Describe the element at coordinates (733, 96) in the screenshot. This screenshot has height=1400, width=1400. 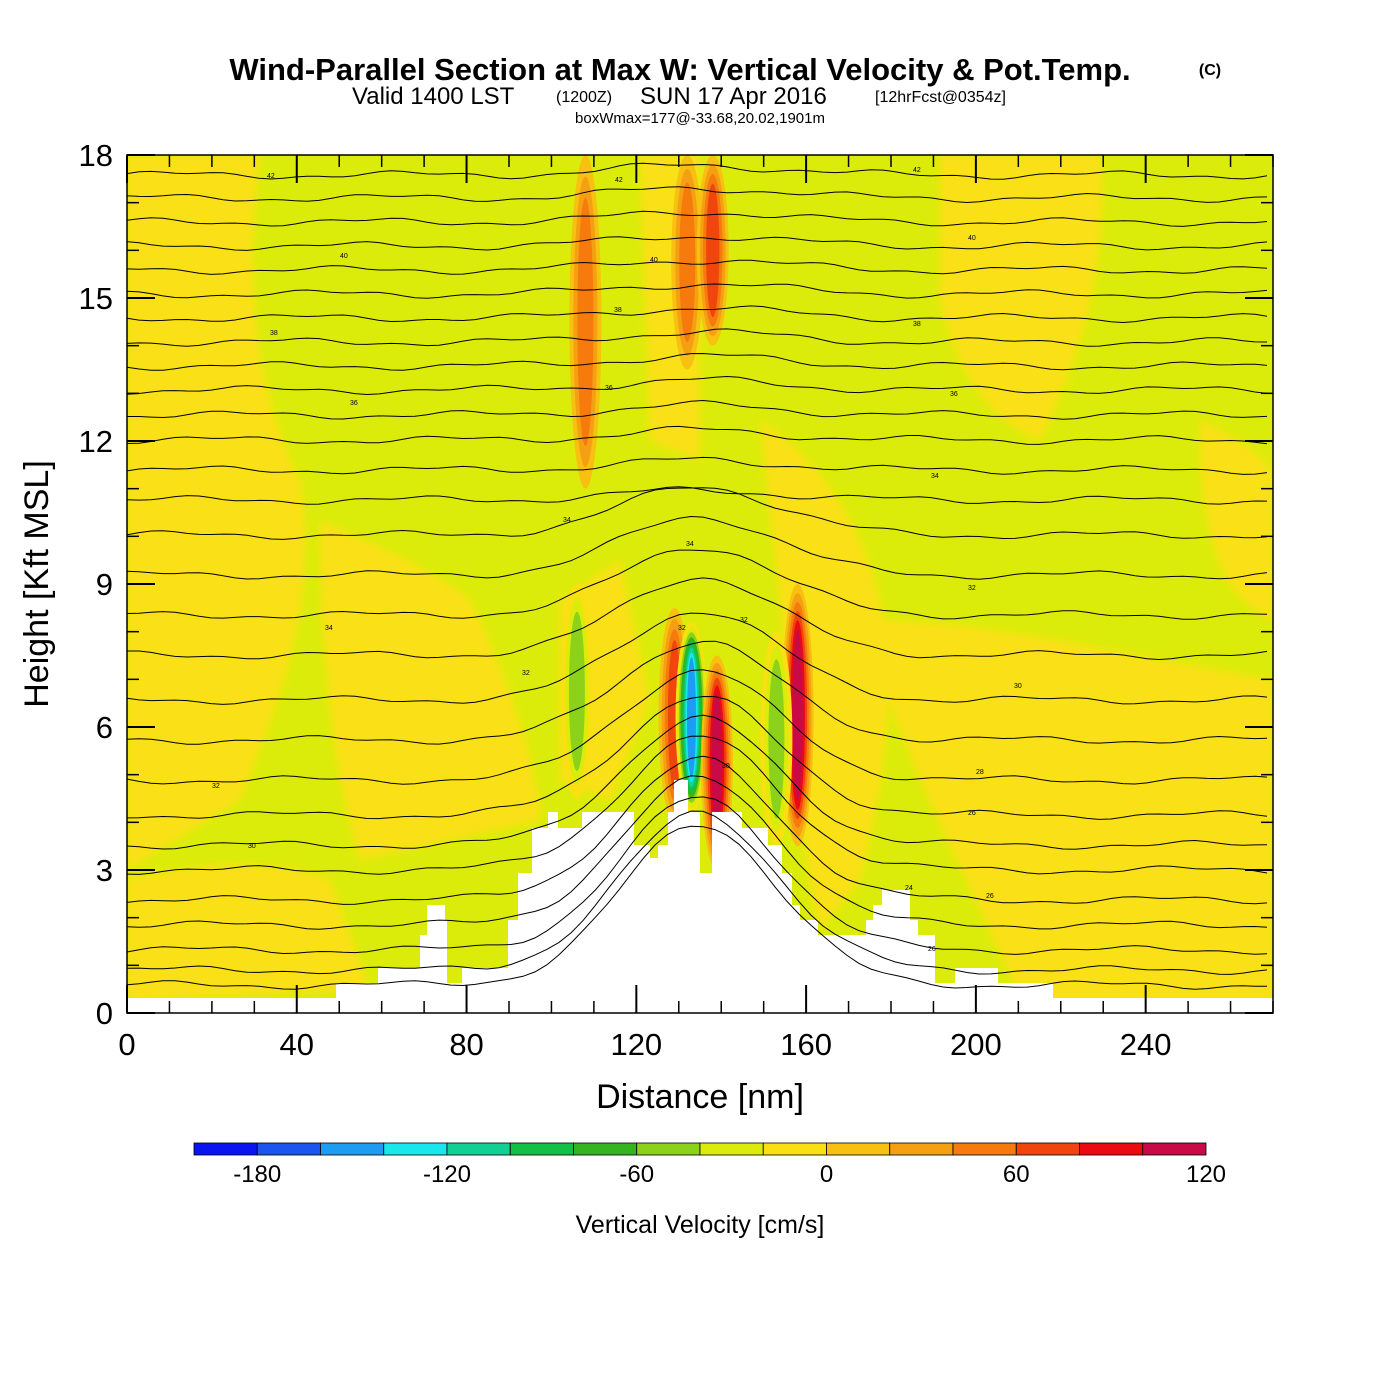
I see `valid-date: SUN 17 Apr 2016` at that location.